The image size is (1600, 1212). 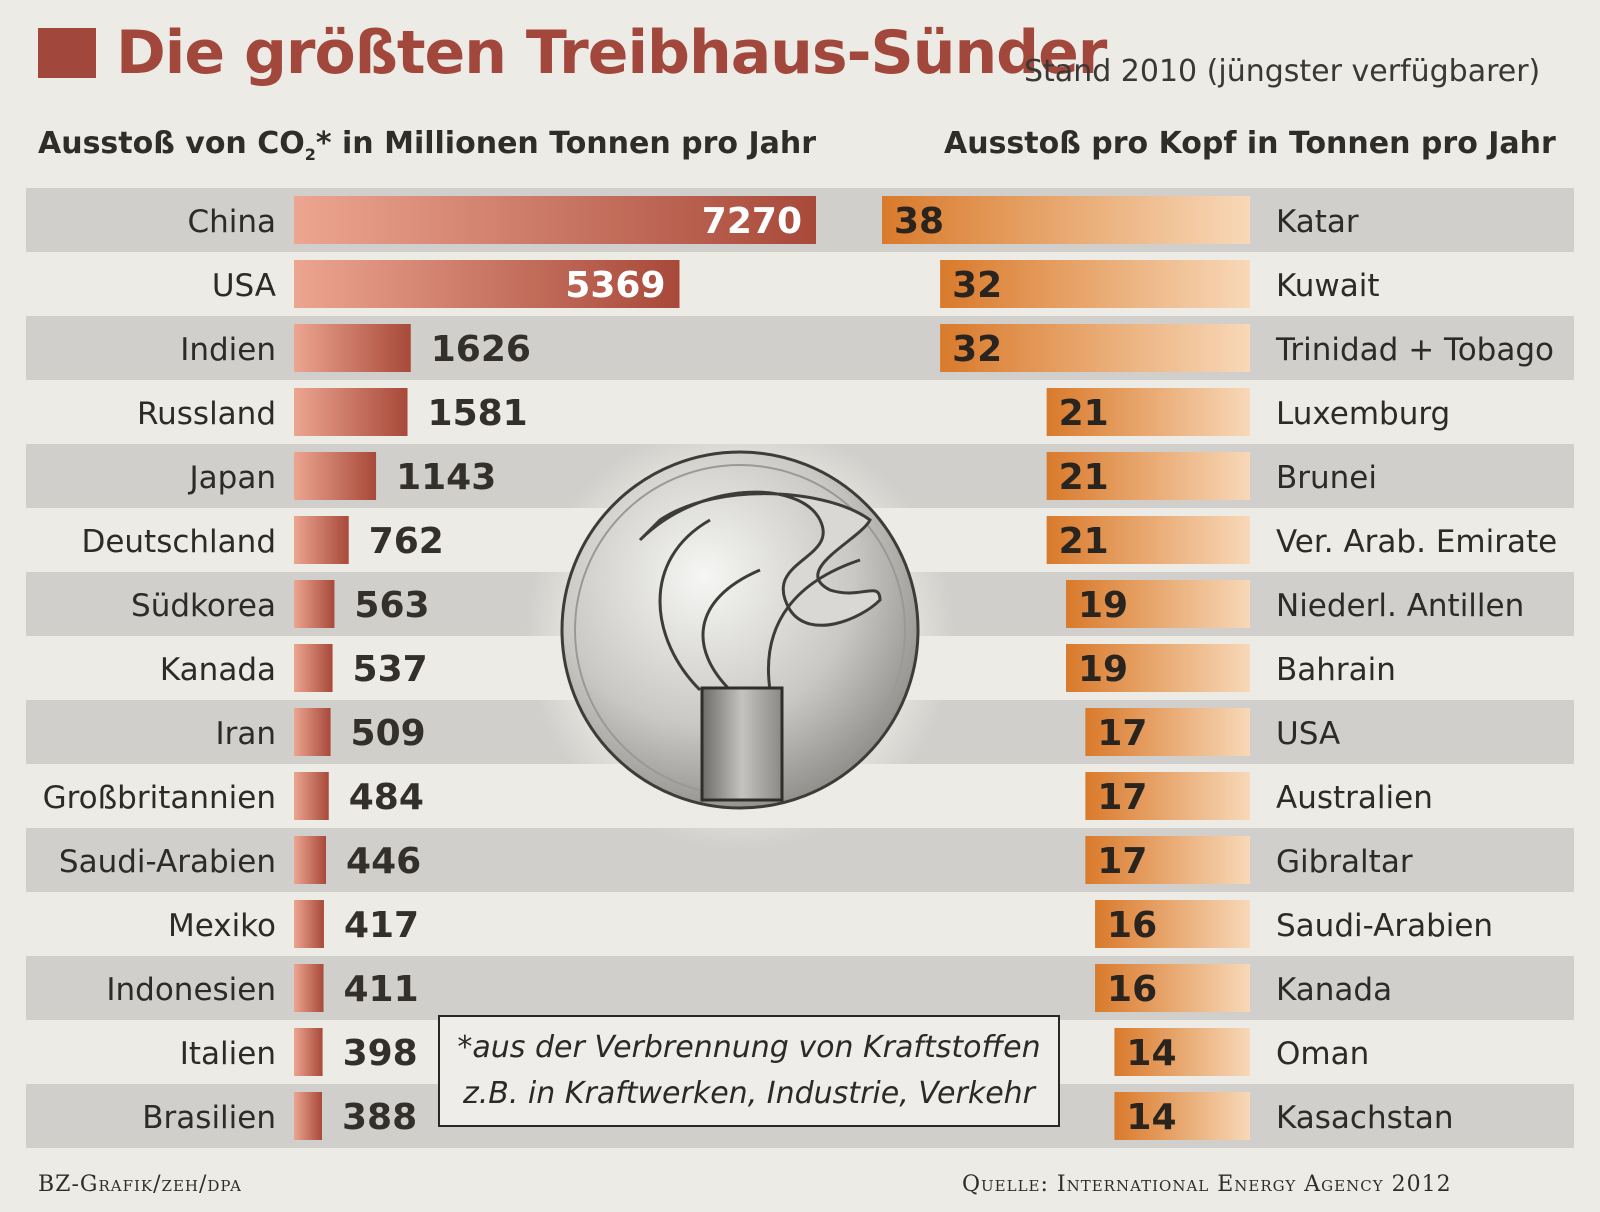 What do you see at coordinates (1326, 478) in the screenshot?
I see `right-category-label: Brunei` at bounding box center [1326, 478].